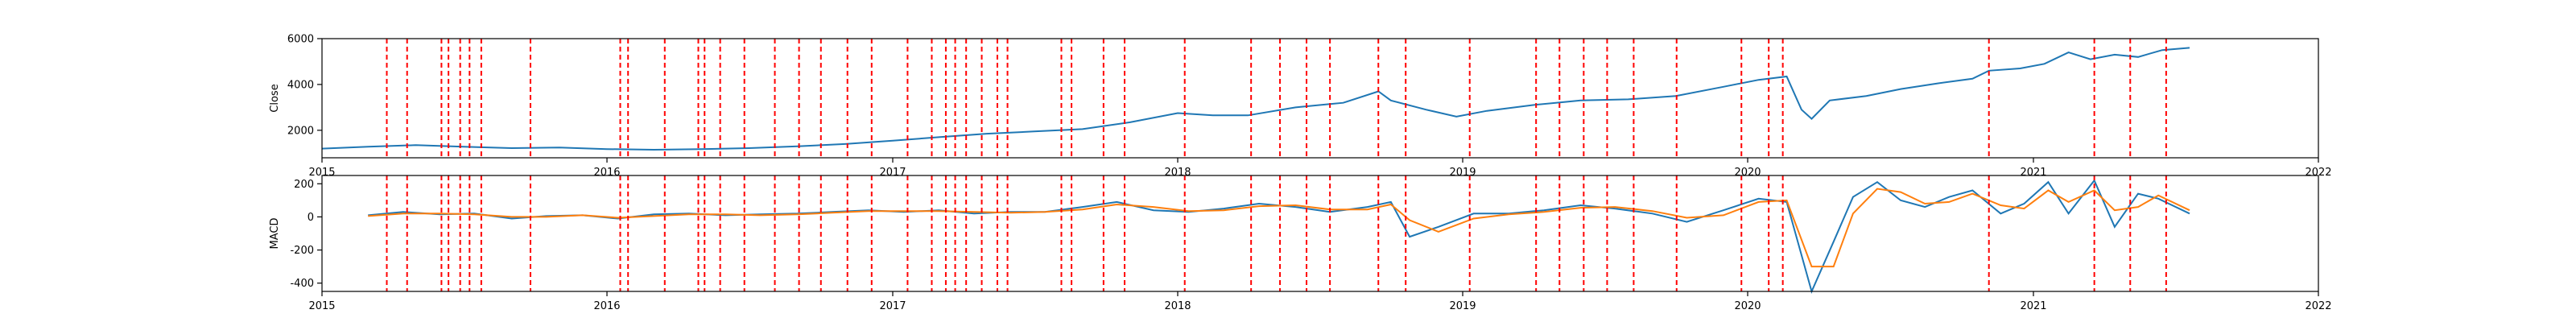 Image resolution: width=2576 pixels, height=322 pixels. What do you see at coordinates (300, 85) in the screenshot?
I see `y-tick-label: 4000` at bounding box center [300, 85].